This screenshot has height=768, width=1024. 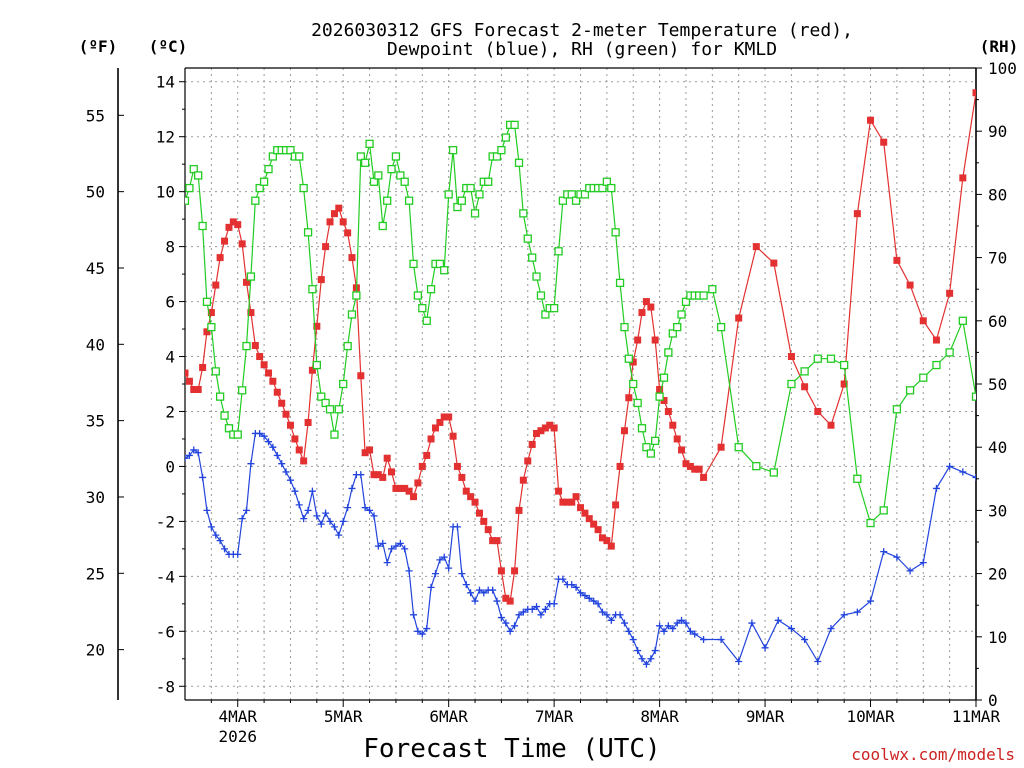 What do you see at coordinates (237, 736) in the screenshot?
I see `x-tick-sublabel: 2026` at bounding box center [237, 736].